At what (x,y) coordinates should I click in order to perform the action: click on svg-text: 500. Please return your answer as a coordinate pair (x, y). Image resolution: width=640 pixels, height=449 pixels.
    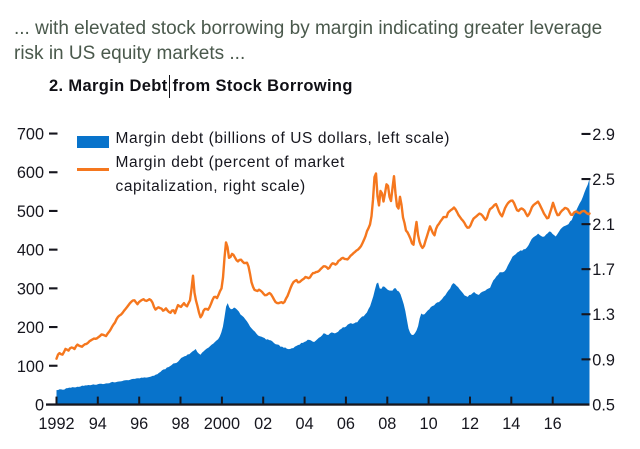
    Looking at the image, I should click on (30, 212).